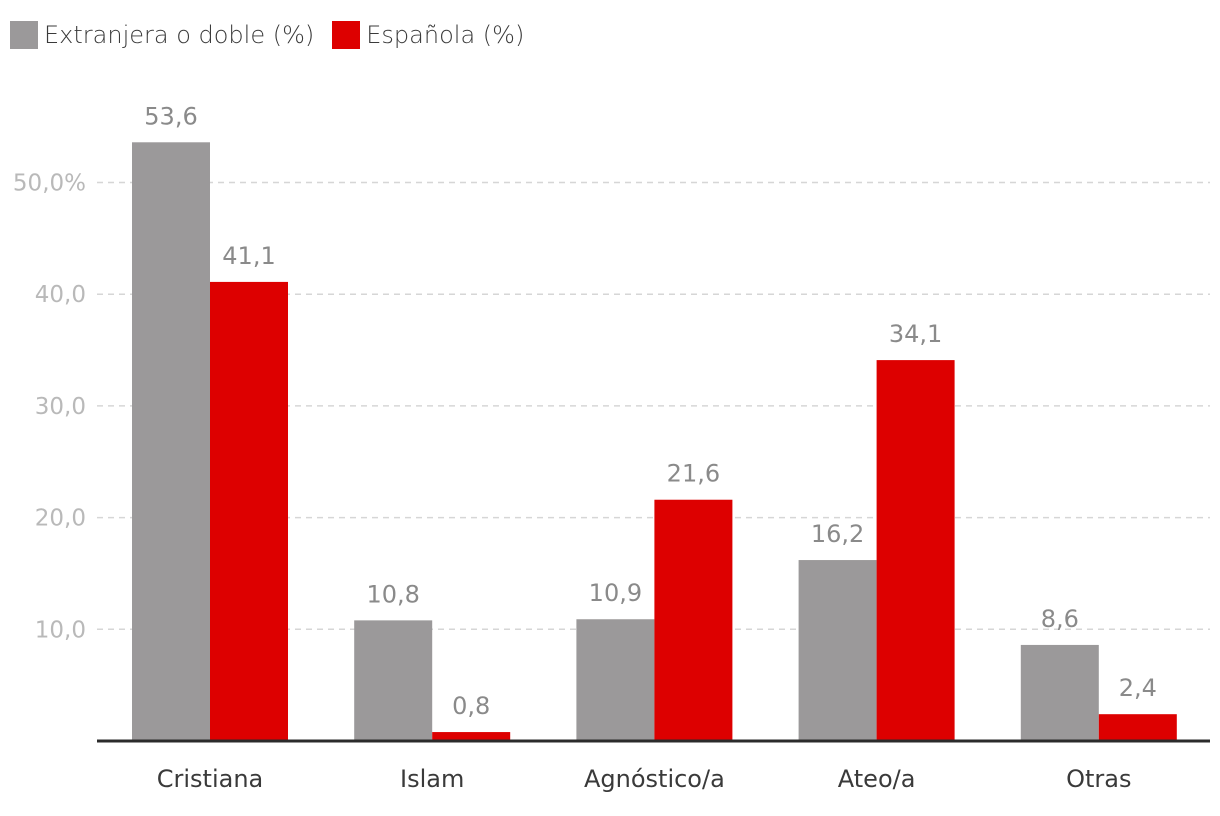 The image size is (1220, 816). I want to click on y-axis-ticks: 10,0 20,0 30,0 40,0 50,0%, so click(49, 407).